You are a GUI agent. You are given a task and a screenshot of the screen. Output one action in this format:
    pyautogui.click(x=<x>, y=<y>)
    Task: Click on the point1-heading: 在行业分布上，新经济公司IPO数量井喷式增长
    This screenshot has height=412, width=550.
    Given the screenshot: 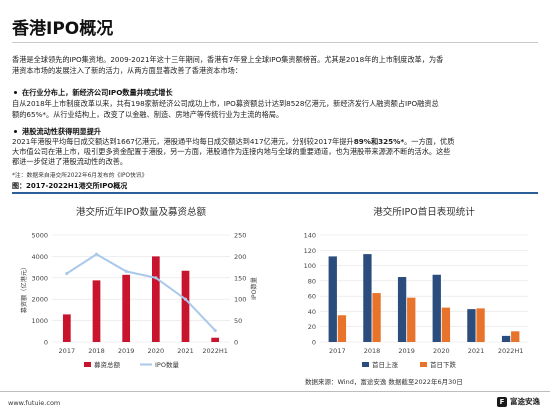 What is the action you would take?
    pyautogui.click(x=92, y=93)
    